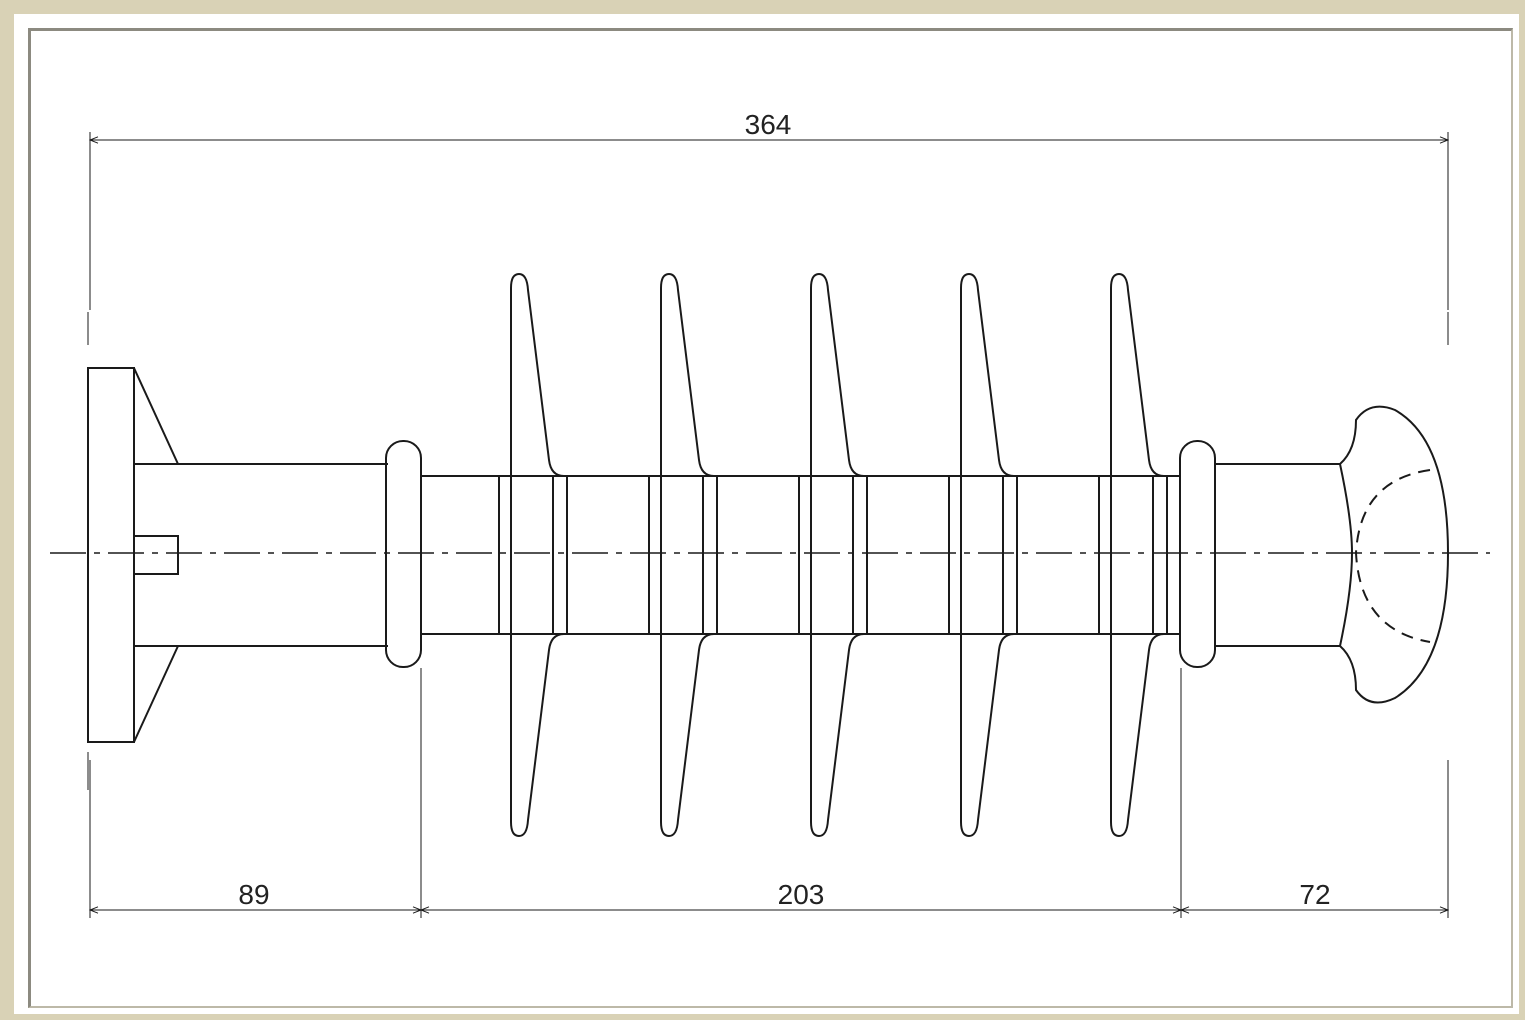 The height and width of the screenshot is (1020, 1525). I want to click on right-ball-fitting, so click(1332, 554).